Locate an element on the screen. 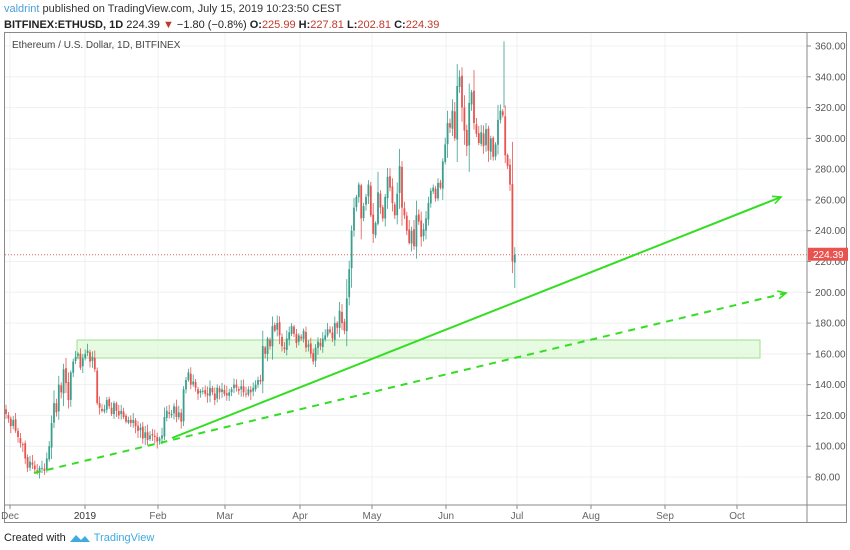 The image size is (850, 550). support-zone is located at coordinates (418, 349).